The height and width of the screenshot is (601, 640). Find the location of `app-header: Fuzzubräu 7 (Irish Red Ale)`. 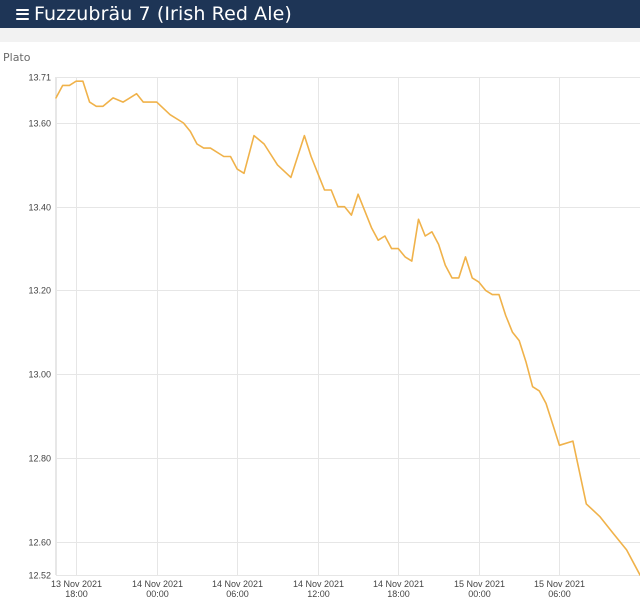

app-header: Fuzzubräu 7 (Irish Red Ale) is located at coordinates (320, 14).